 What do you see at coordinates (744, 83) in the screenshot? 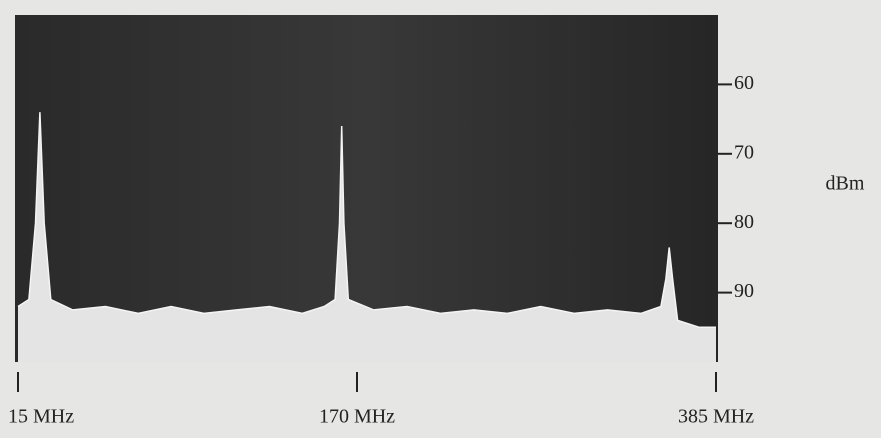
I see `y-tick-label: 60` at bounding box center [744, 83].